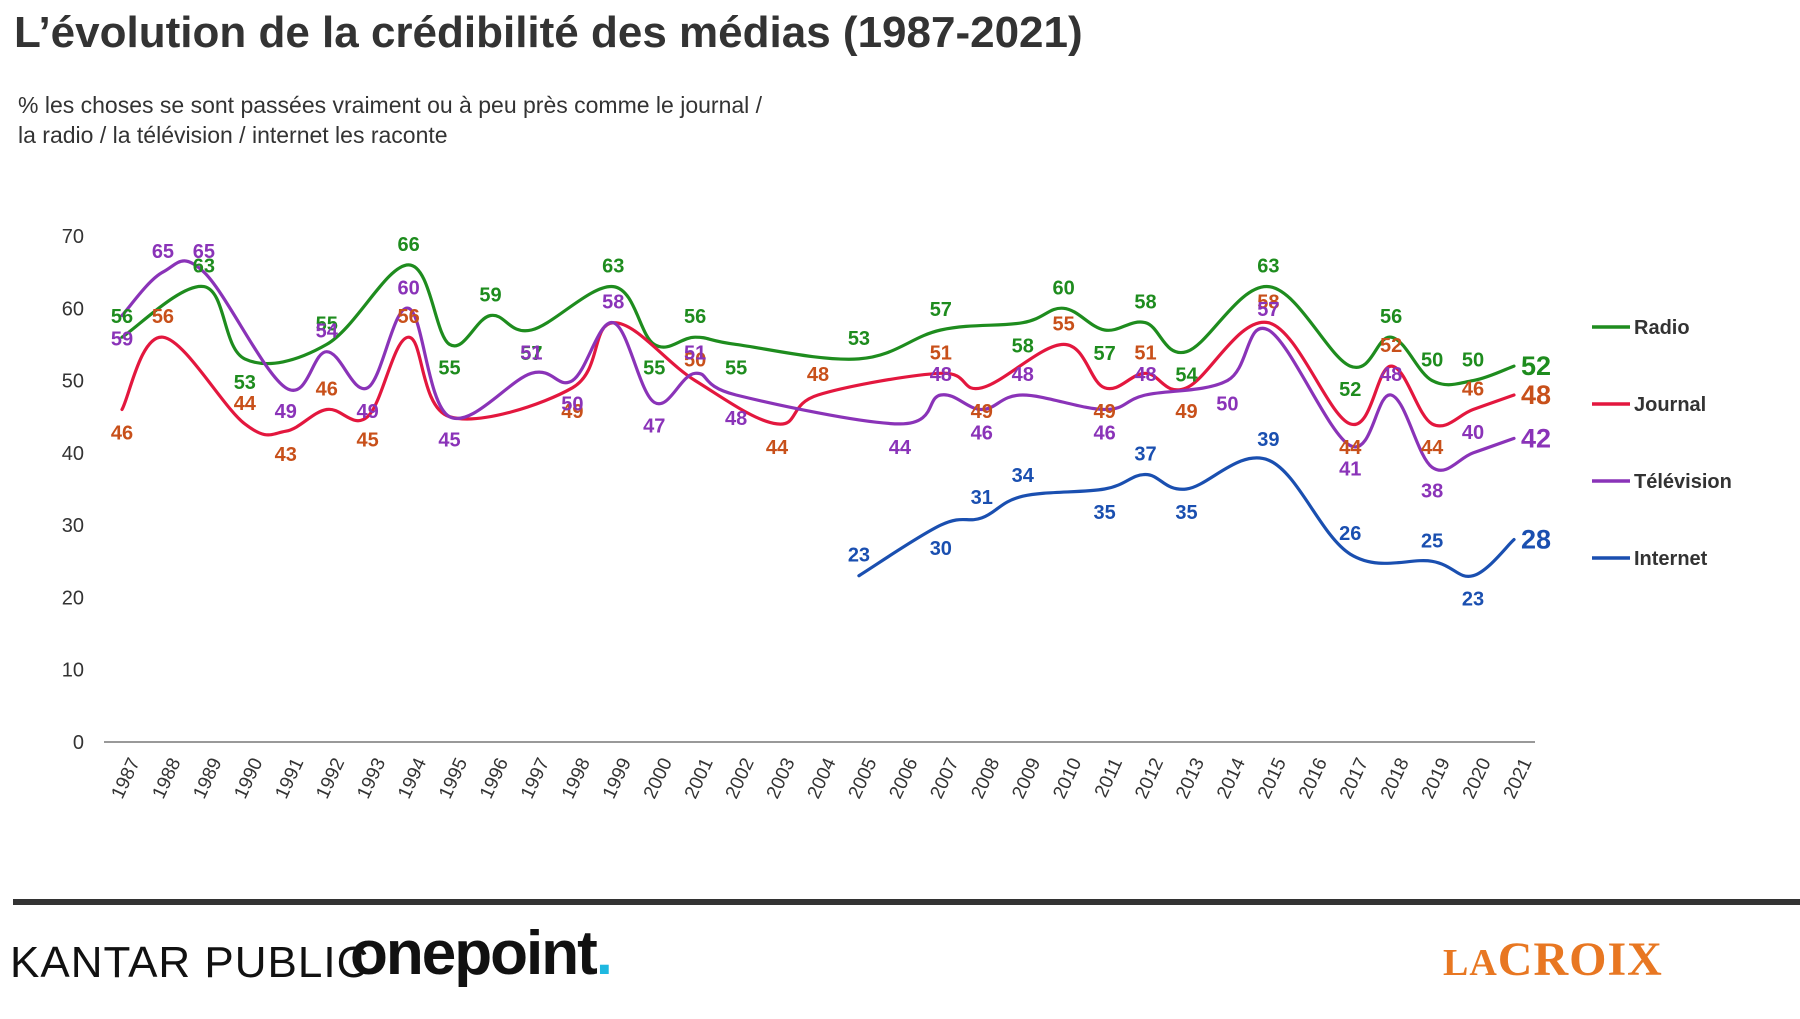 This screenshot has height=1019, width=1800. What do you see at coordinates (73, 309) in the screenshot?
I see `y-tick-label: 60` at bounding box center [73, 309].